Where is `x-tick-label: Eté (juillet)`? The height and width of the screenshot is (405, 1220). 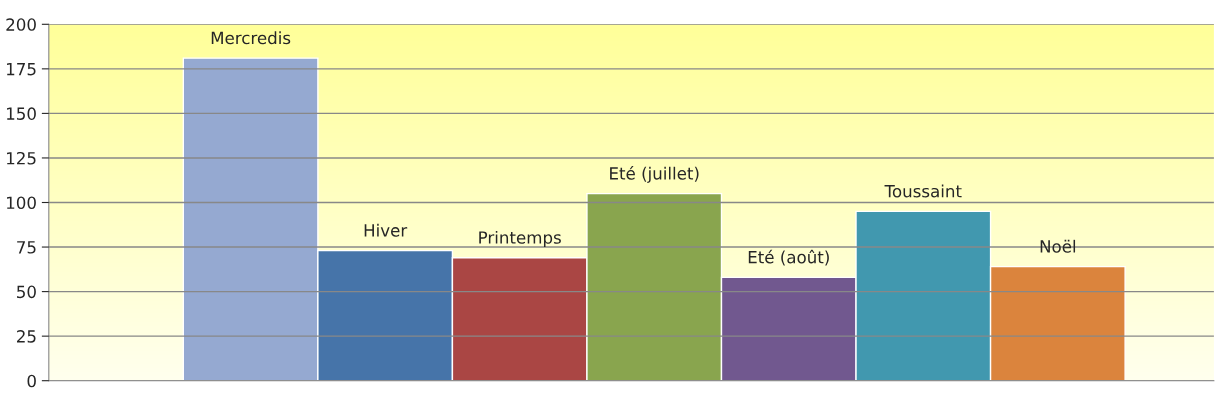
x-tick-label: Eté (juillet) is located at coordinates (654, 174).